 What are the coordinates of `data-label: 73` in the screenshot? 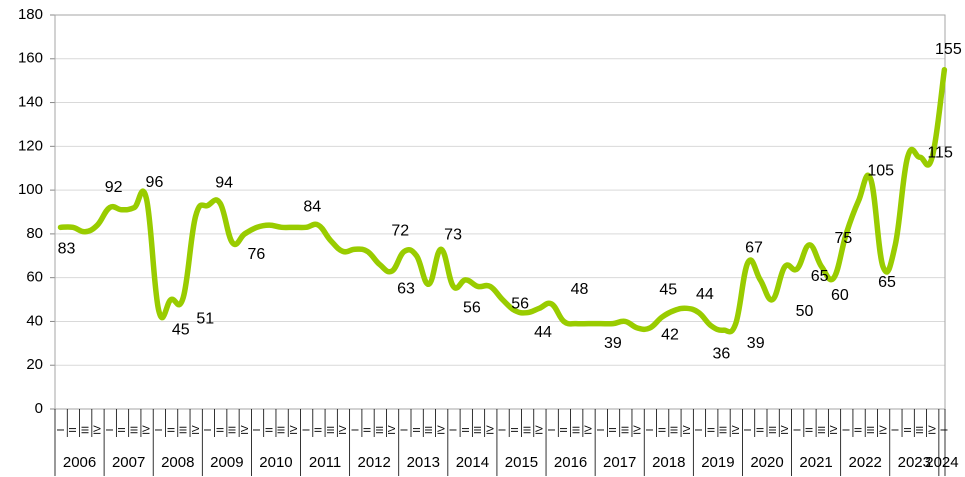 It's located at (453, 234).